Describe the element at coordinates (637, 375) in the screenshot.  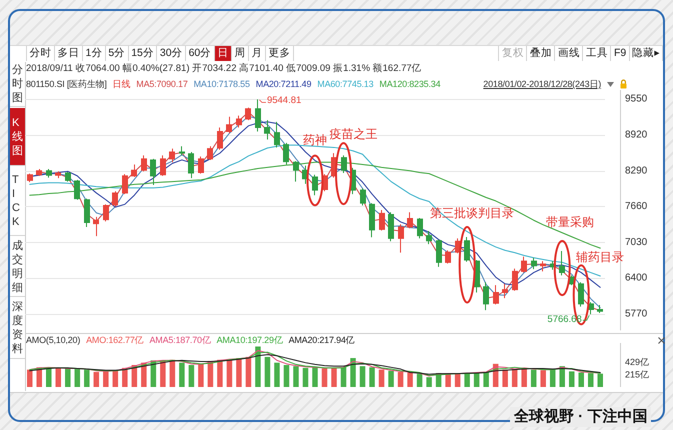
I see `y-tick-label: 215亿` at that location.